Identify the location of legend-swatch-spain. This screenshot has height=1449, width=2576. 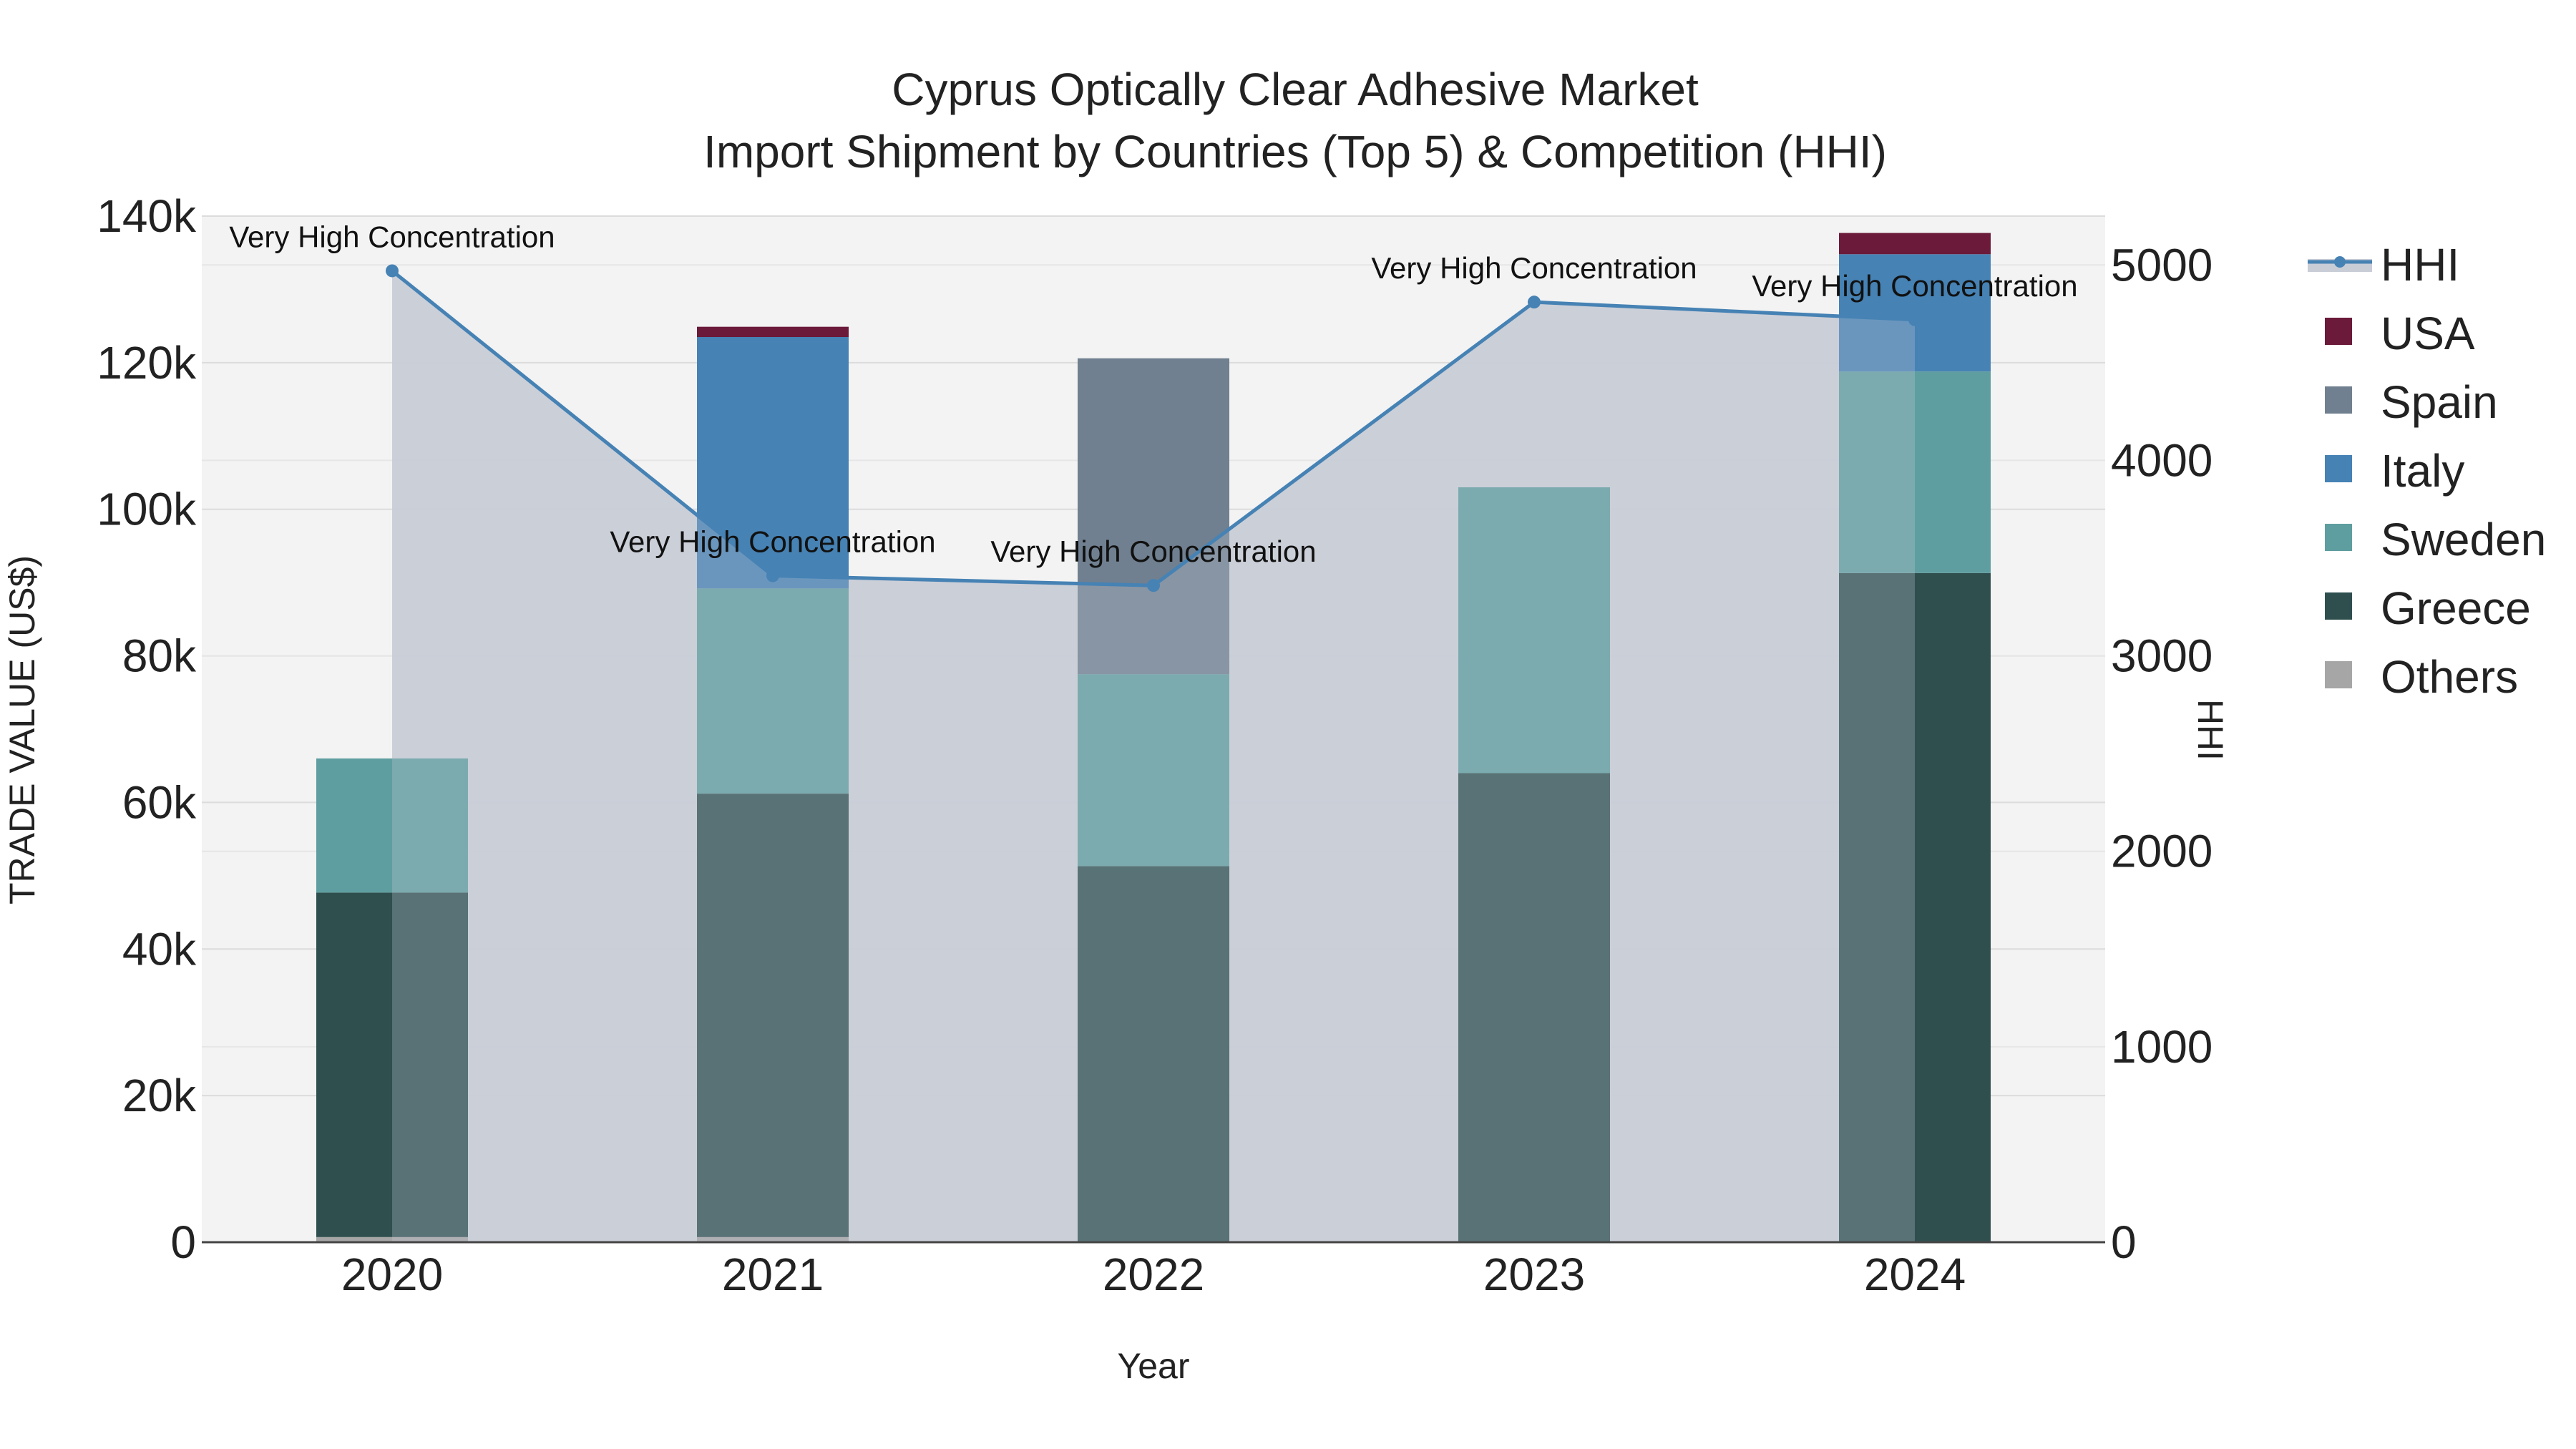
(2338, 400).